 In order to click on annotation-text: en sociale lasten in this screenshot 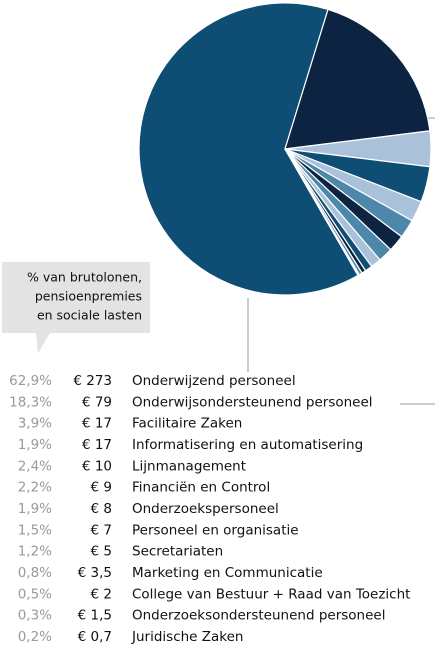, I will do `click(89, 315)`.